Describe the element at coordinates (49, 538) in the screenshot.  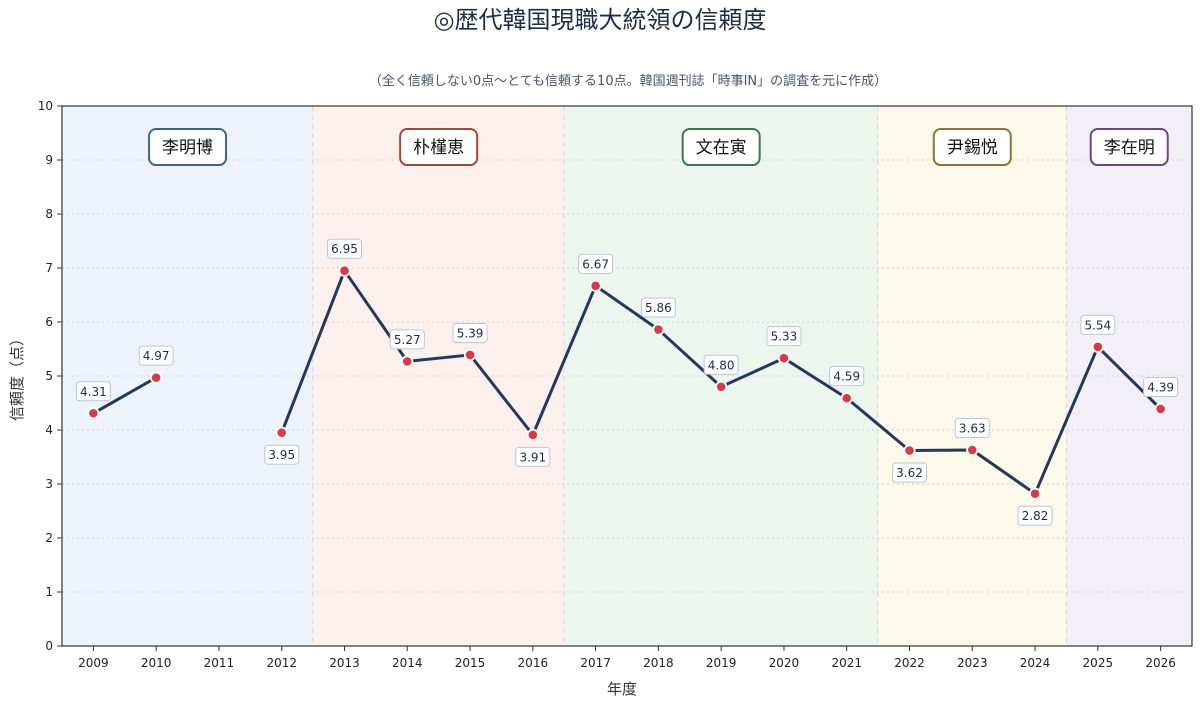
I see `y-tick-label: 2` at that location.